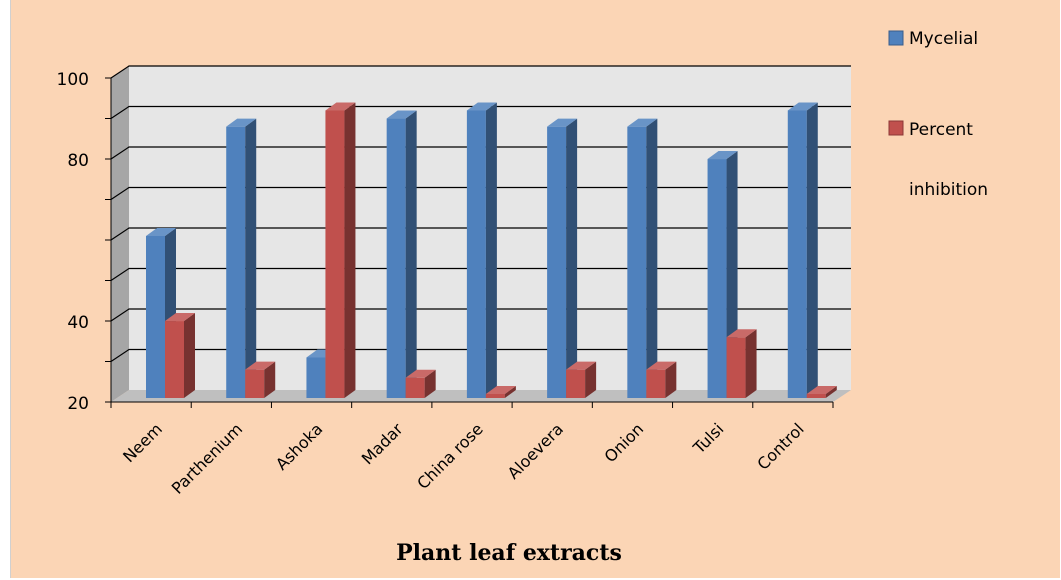 The width and height of the screenshot is (1061, 580). Describe the element at coordinates (780, 446) in the screenshot. I see `x-tick-label-control: Control` at that location.